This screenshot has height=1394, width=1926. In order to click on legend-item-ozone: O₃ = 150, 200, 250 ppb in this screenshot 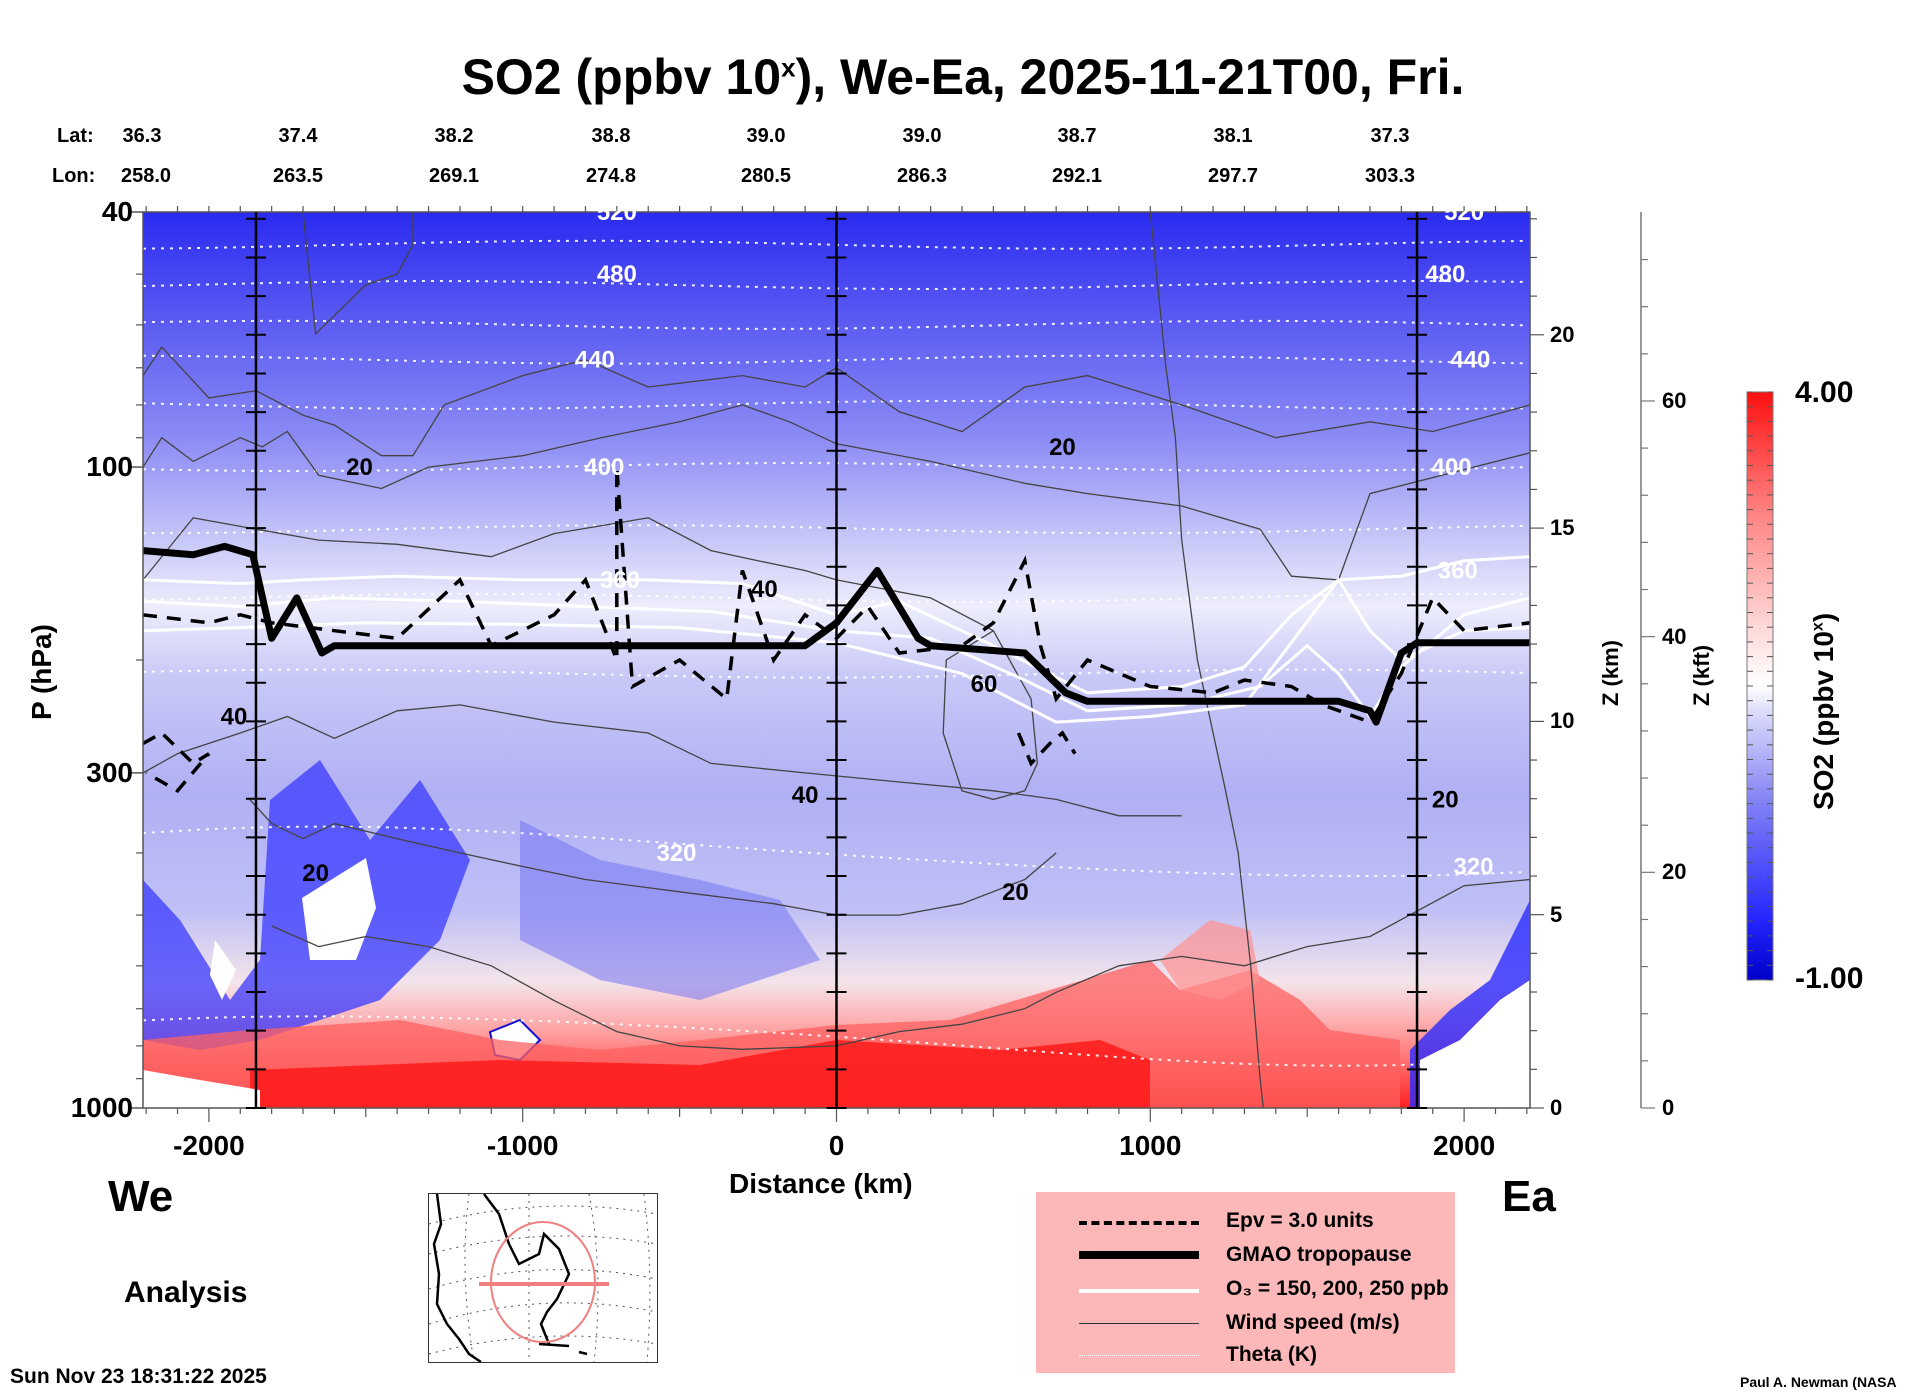, I will do `click(1245, 1289)`.